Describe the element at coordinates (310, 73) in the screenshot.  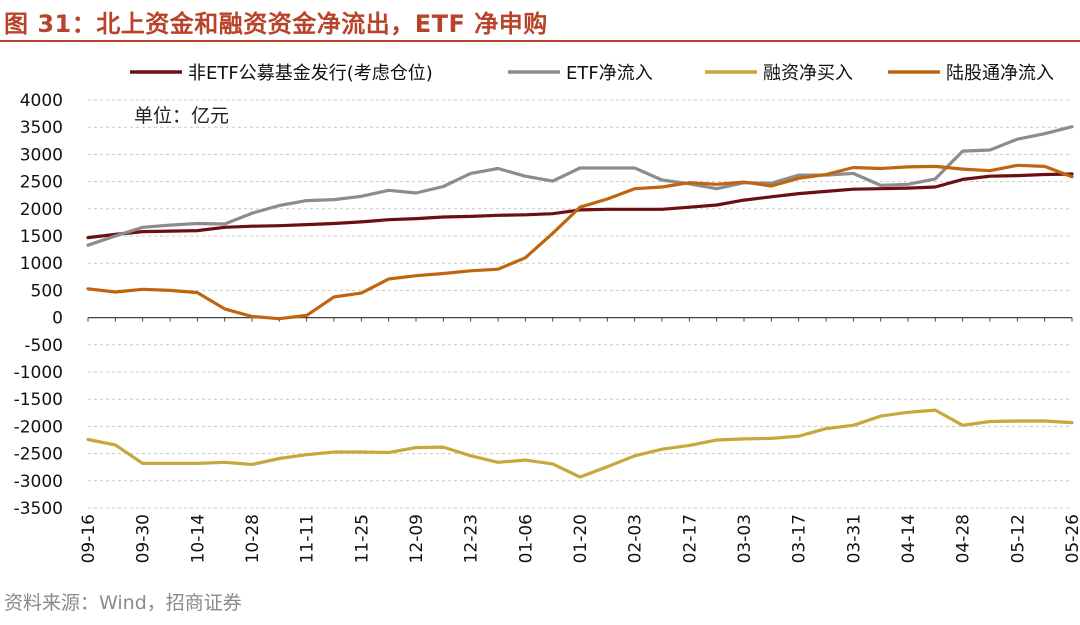
I see `legend-label: 非ETF公募基金发行(考虑仓位)` at that location.